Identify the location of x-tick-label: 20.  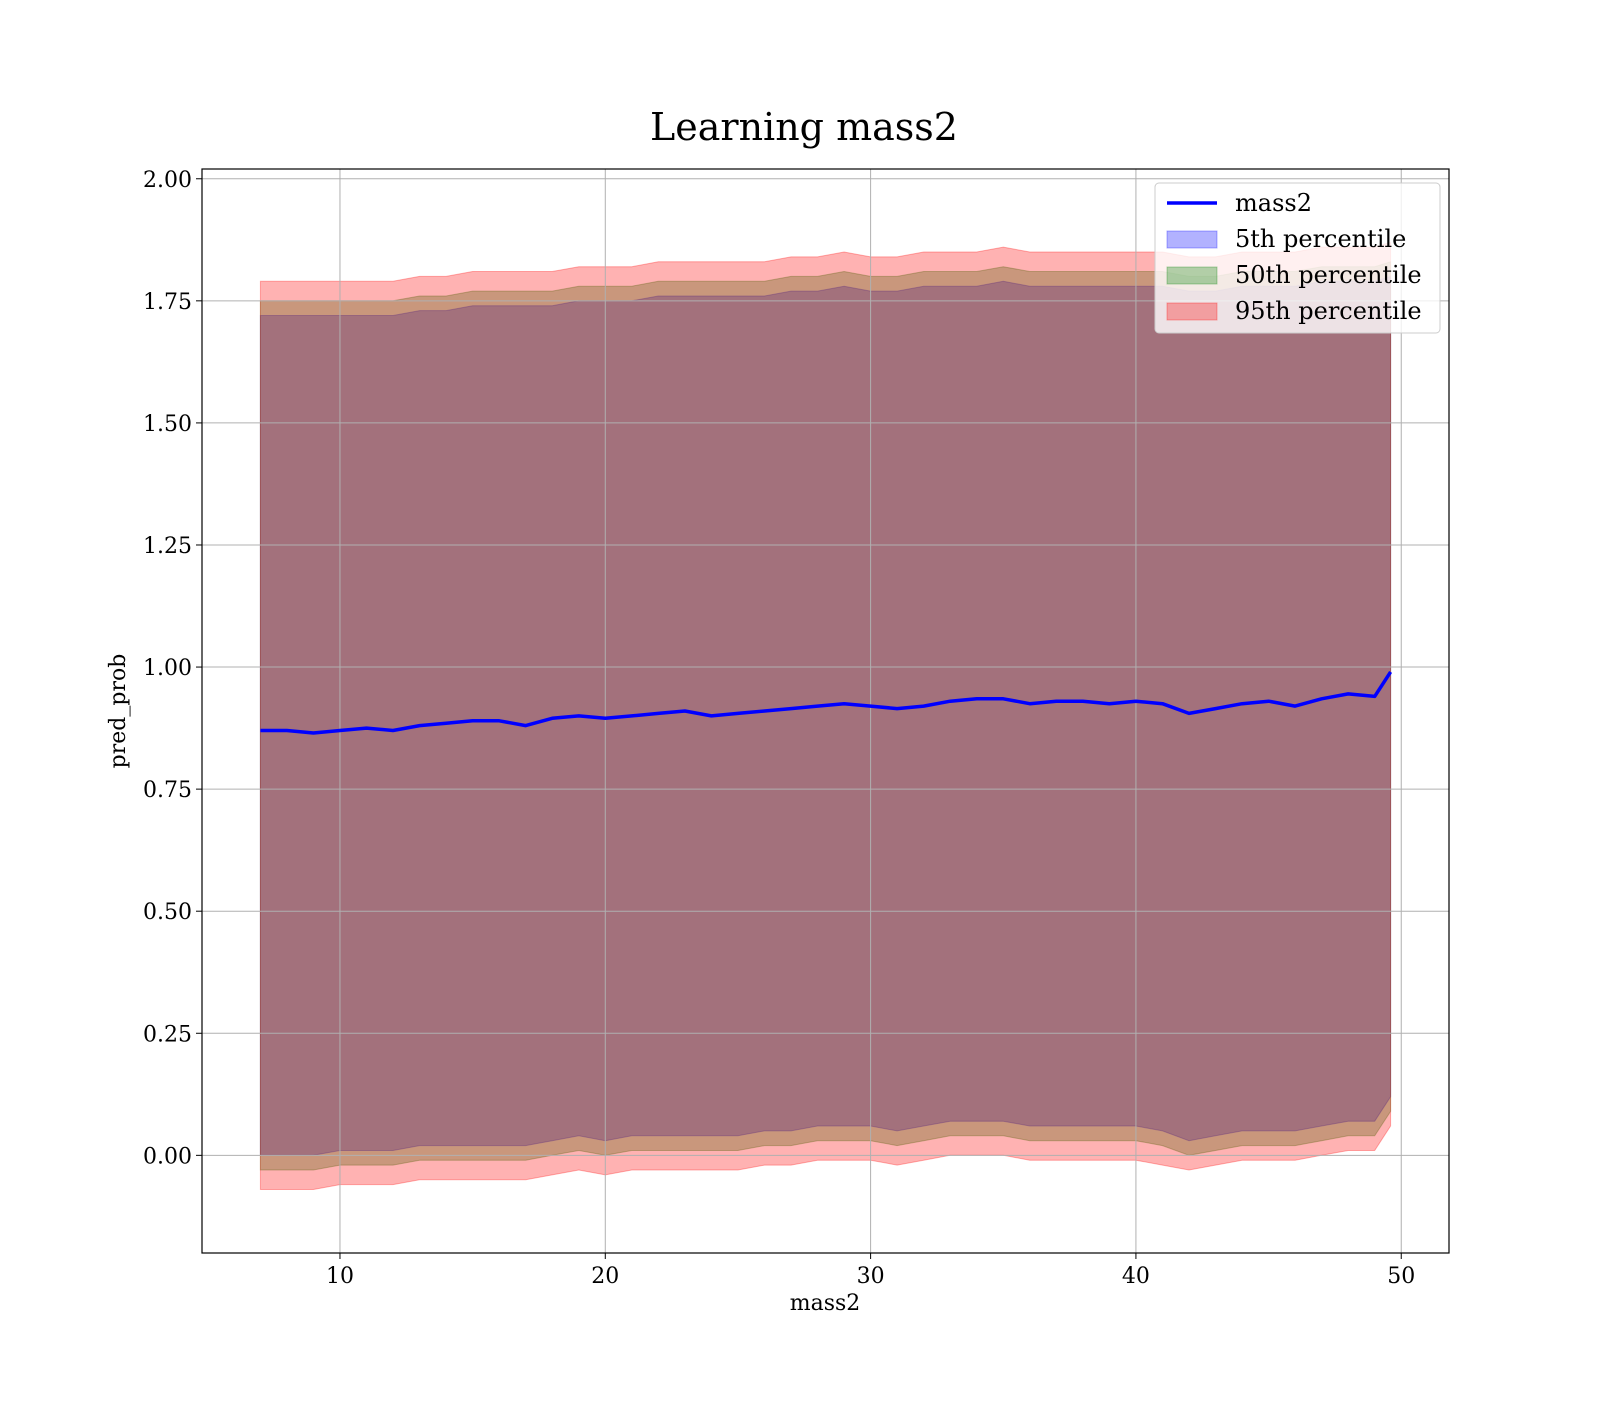
(605, 1276).